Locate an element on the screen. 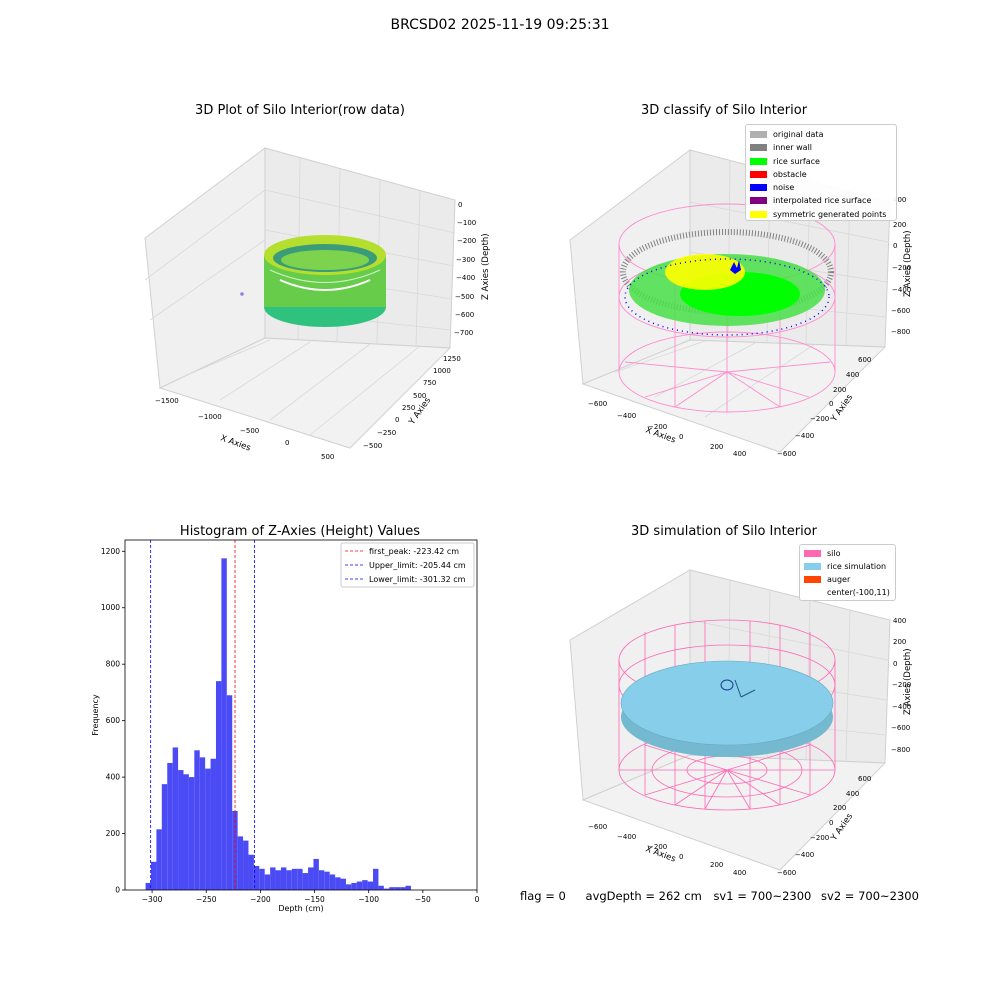  sim-ytick: 200 is located at coordinates (839, 808).